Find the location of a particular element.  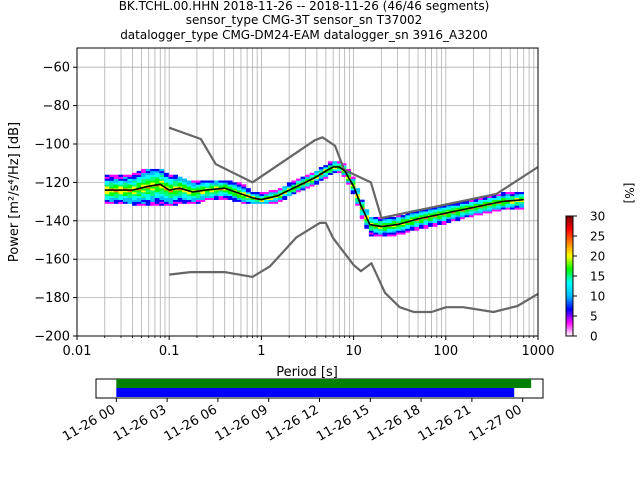

noise-model-high-line is located at coordinates (353, 172).